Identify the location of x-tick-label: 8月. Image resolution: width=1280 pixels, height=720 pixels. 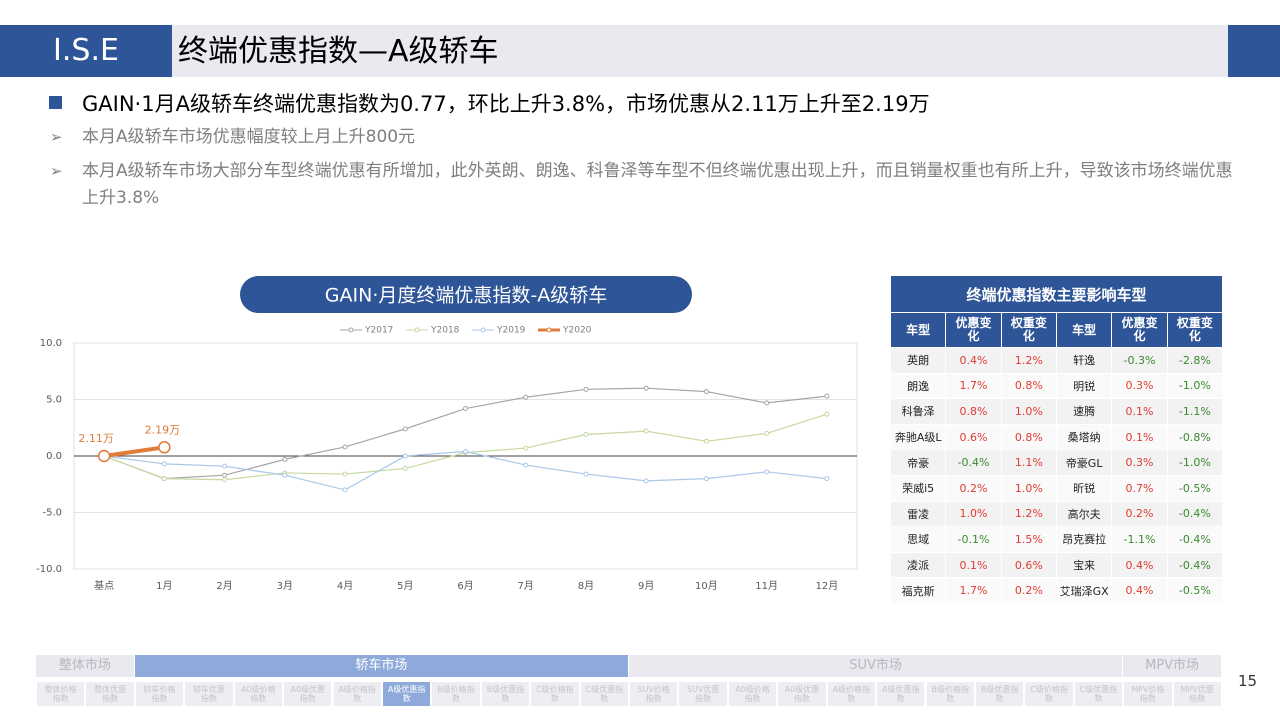
(586, 586).